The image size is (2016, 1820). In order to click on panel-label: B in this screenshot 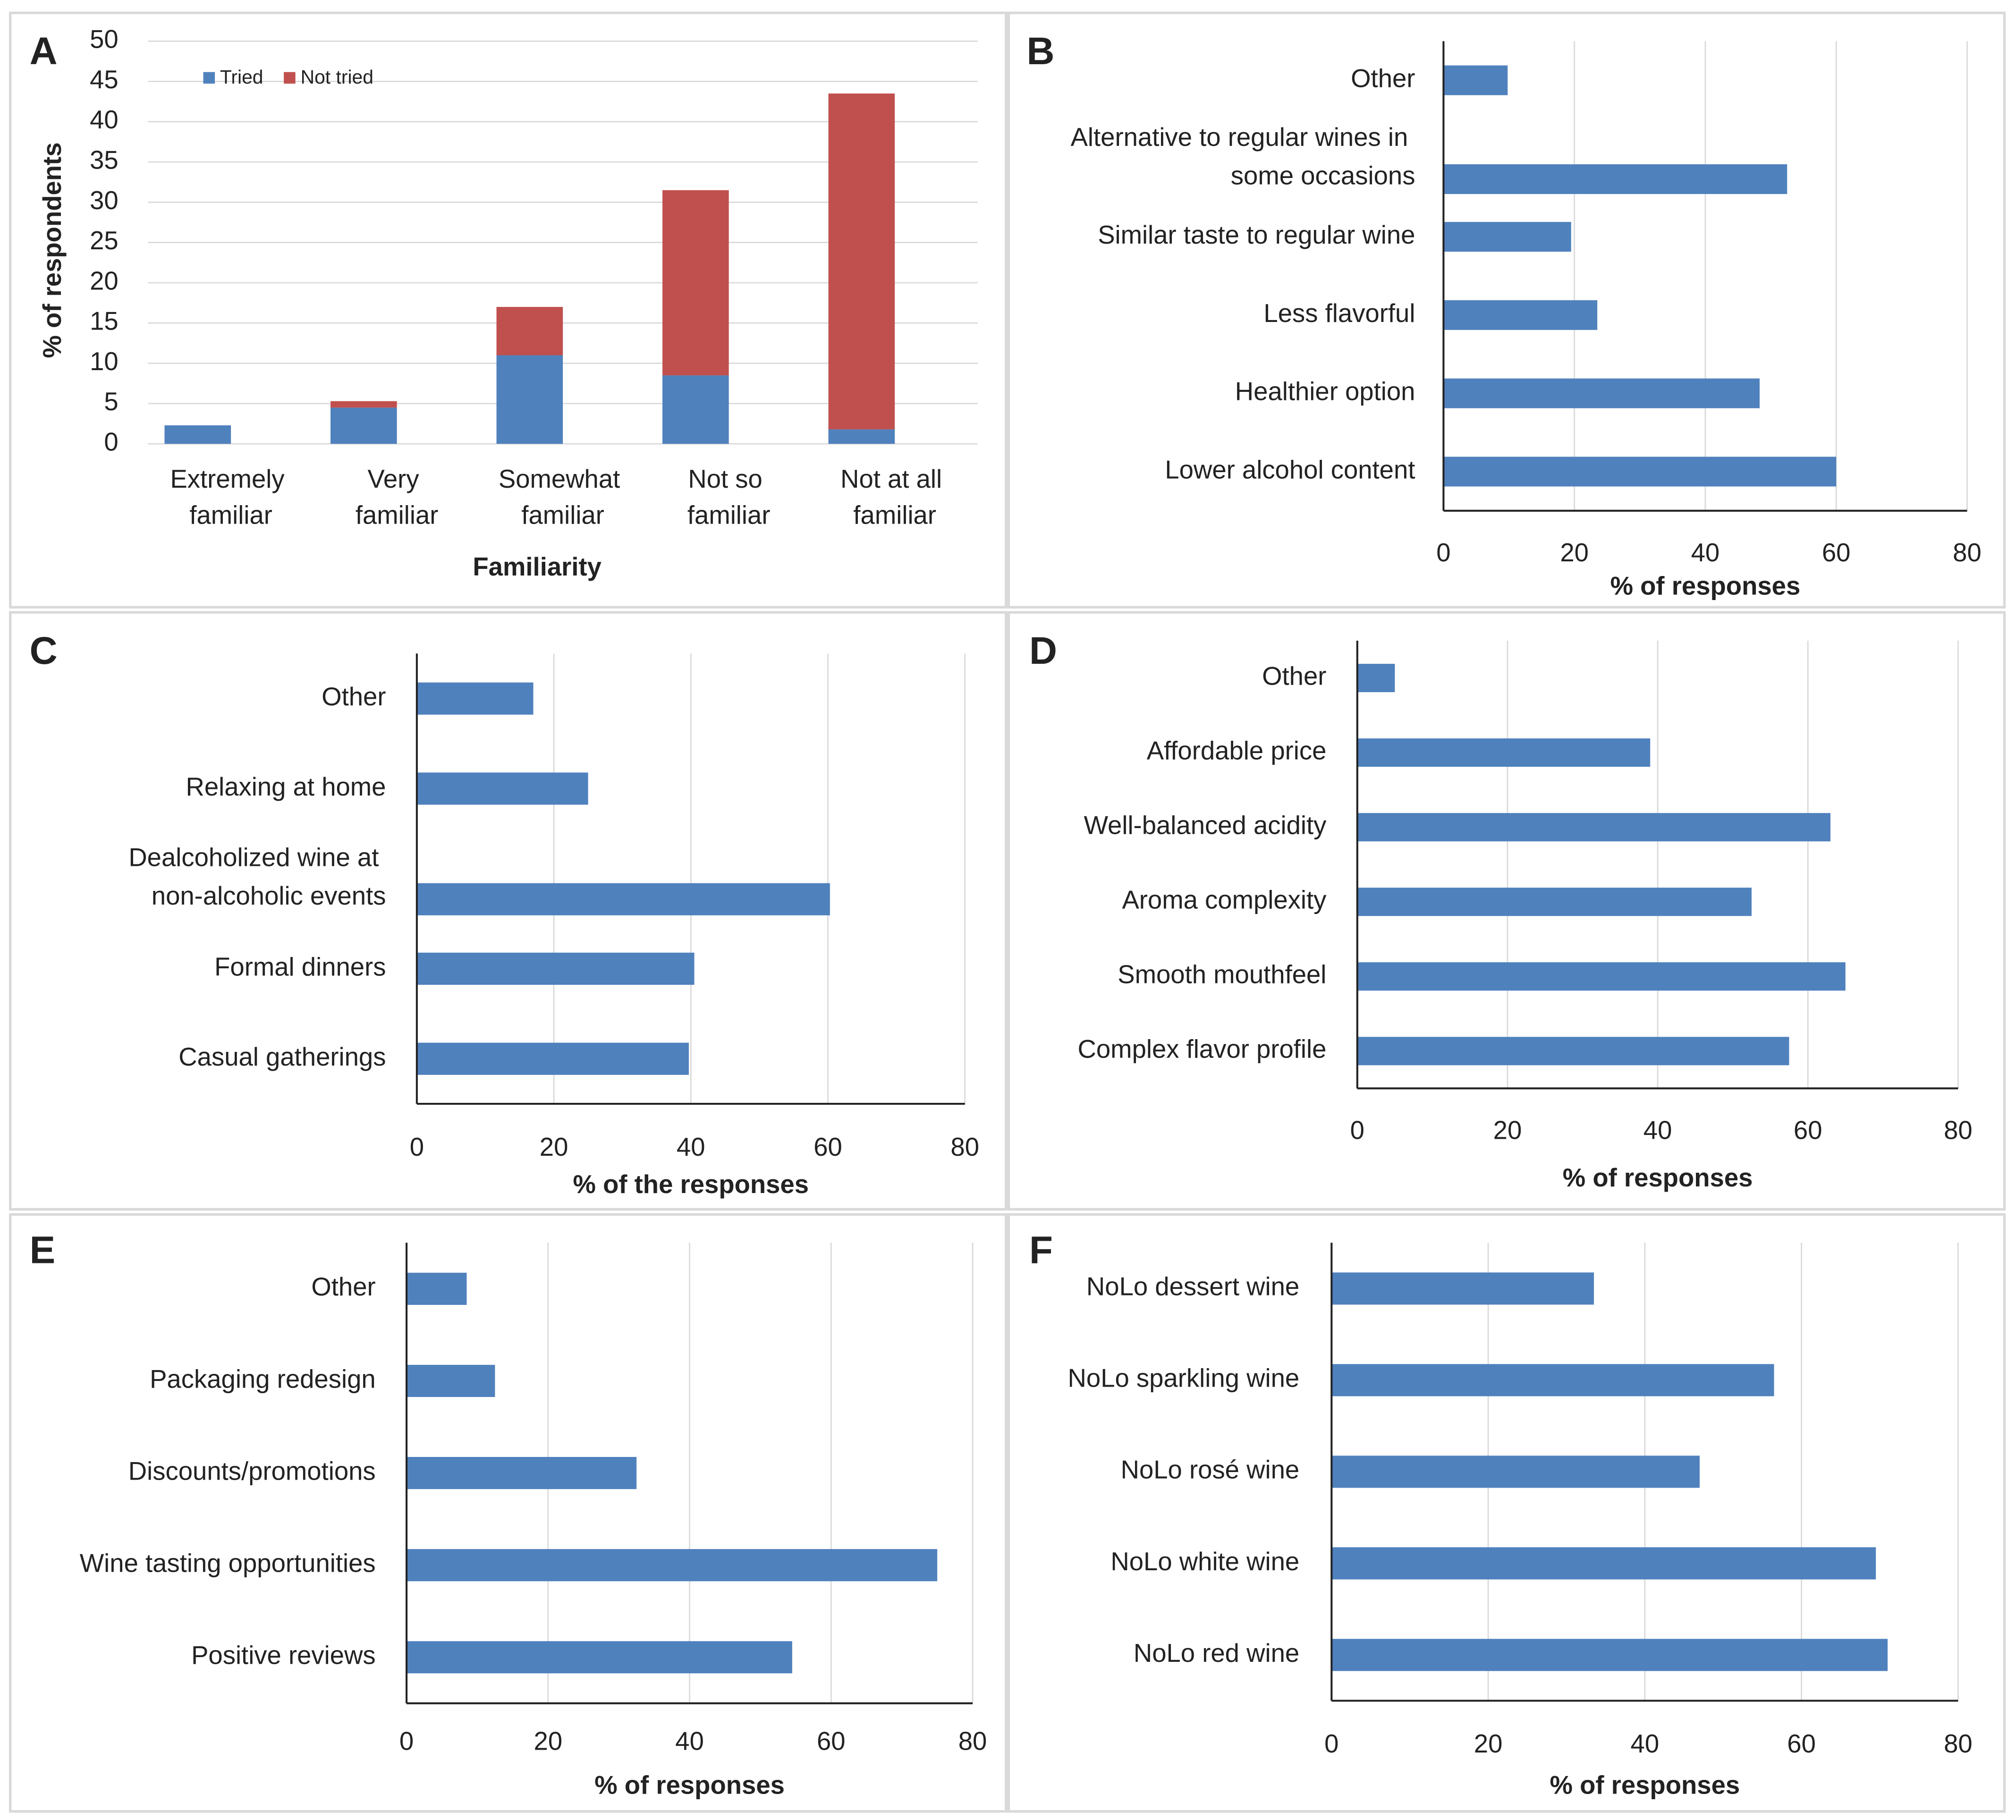, I will do `click(1041, 51)`.